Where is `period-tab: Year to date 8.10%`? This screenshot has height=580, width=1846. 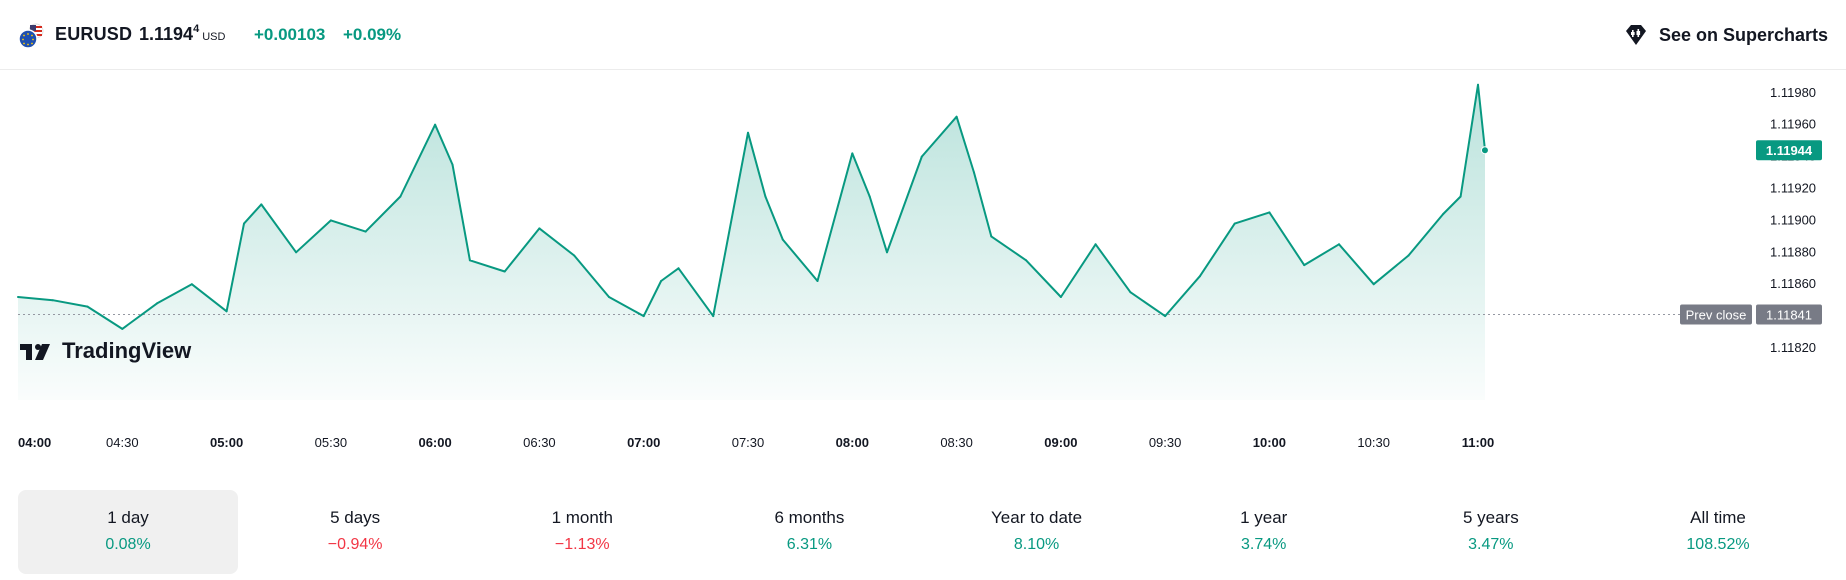
period-tab: Year to date 8.10% is located at coordinates (1037, 532).